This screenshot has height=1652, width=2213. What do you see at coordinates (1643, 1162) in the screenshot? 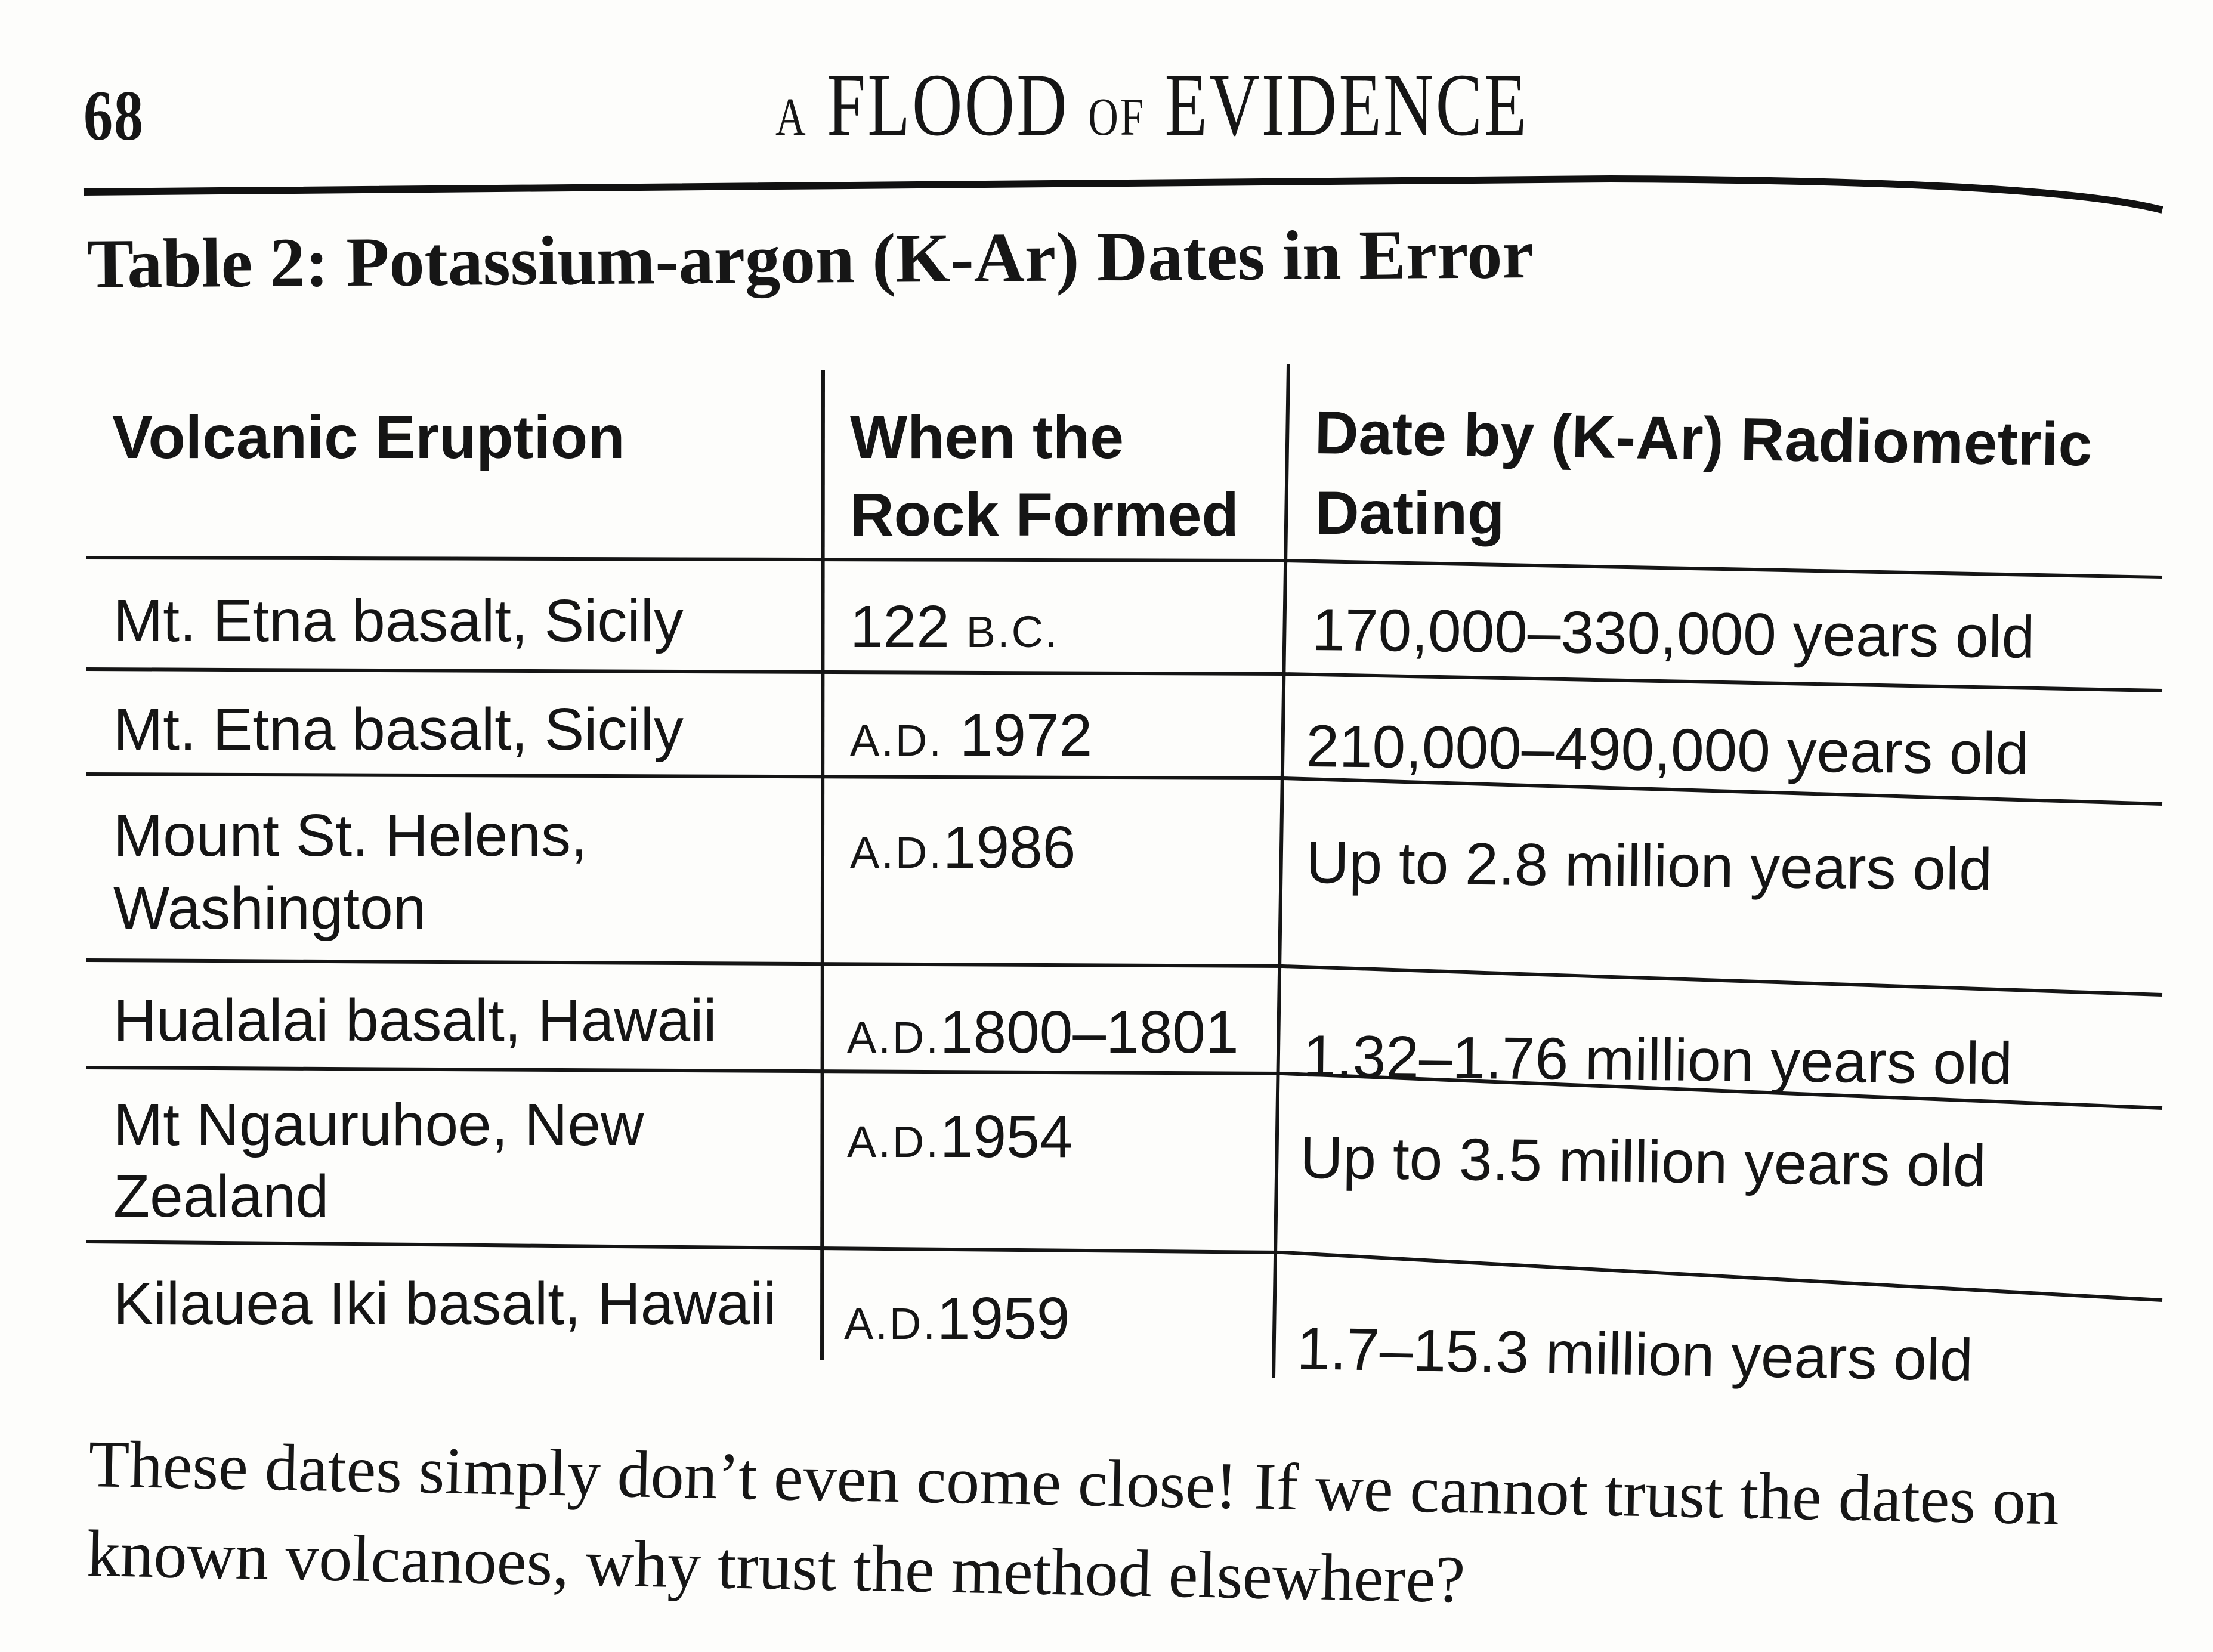
I see `table-row-5-date: Up to 3.5 million years old` at bounding box center [1643, 1162].